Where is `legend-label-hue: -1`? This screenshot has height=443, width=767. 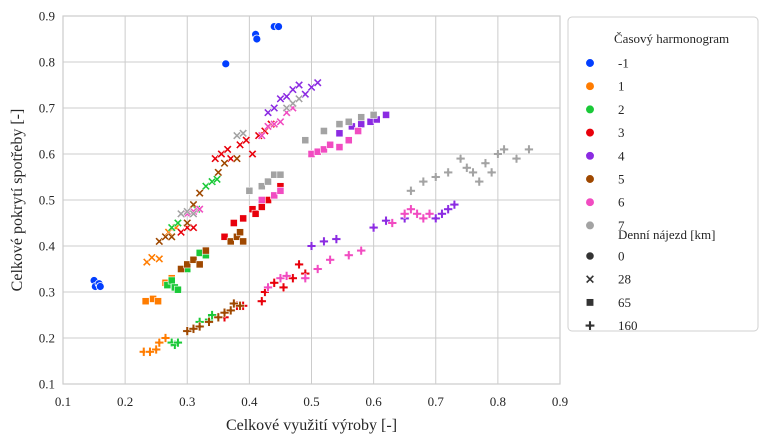
legend-label-hue: -1 is located at coordinates (623, 63).